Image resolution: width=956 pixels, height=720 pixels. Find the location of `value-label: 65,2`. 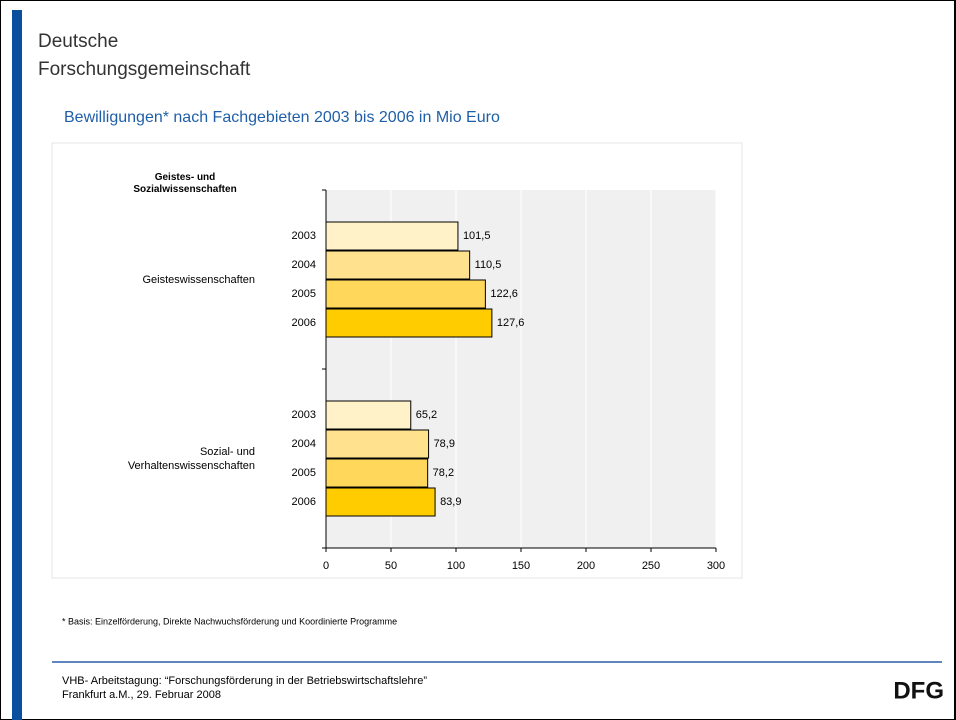

value-label: 65,2 is located at coordinates (426, 415).